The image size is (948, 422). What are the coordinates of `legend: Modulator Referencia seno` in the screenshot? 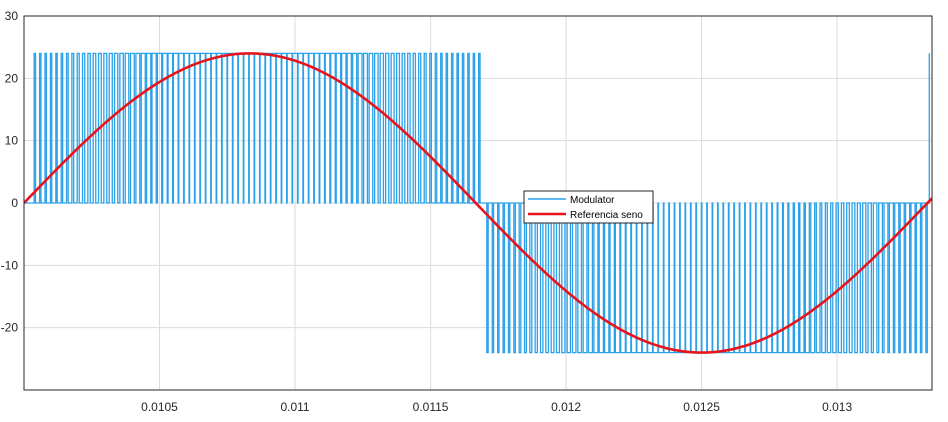 It's located at (588, 207).